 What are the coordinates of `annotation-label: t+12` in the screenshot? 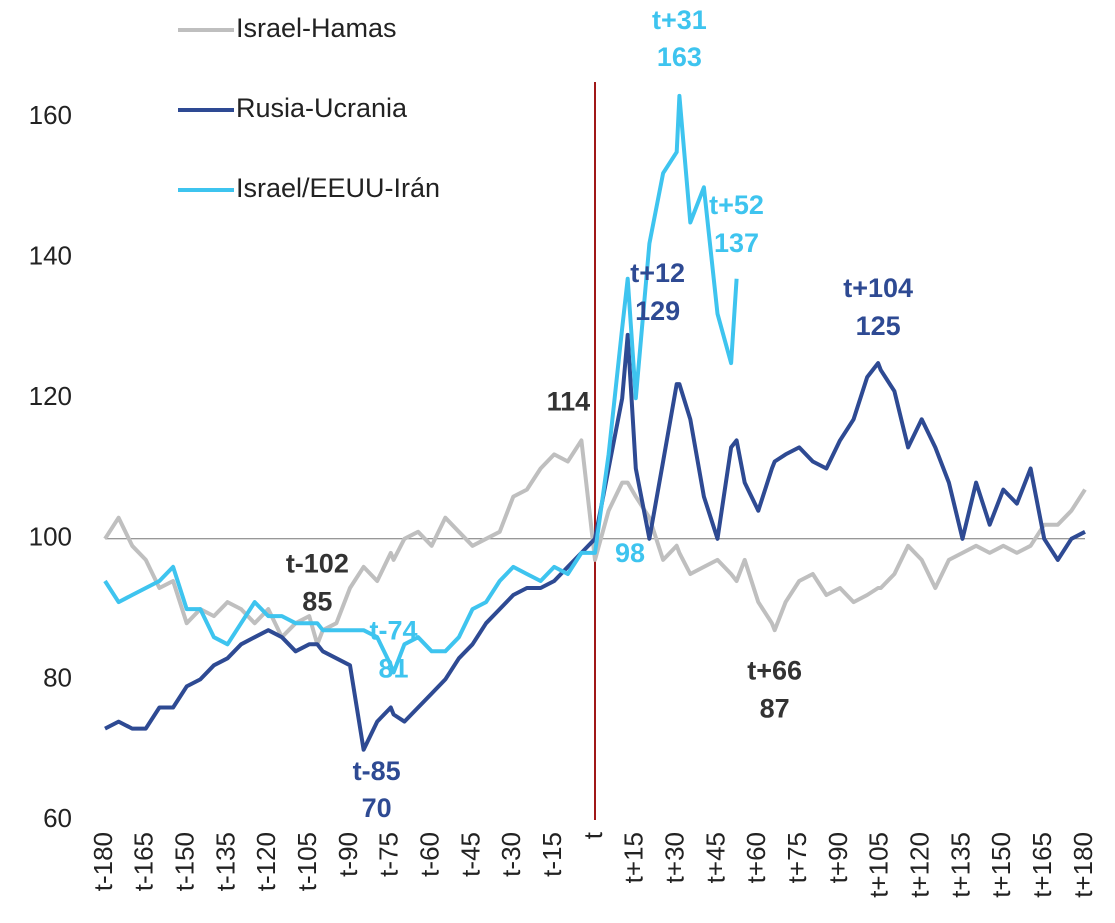 It's located at (657, 273).